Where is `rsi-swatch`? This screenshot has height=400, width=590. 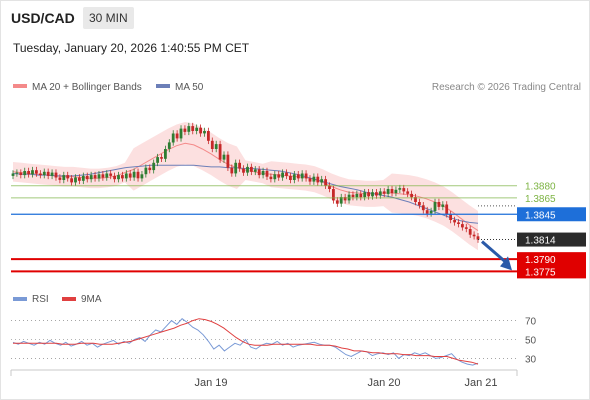 rsi-swatch is located at coordinates (20, 299).